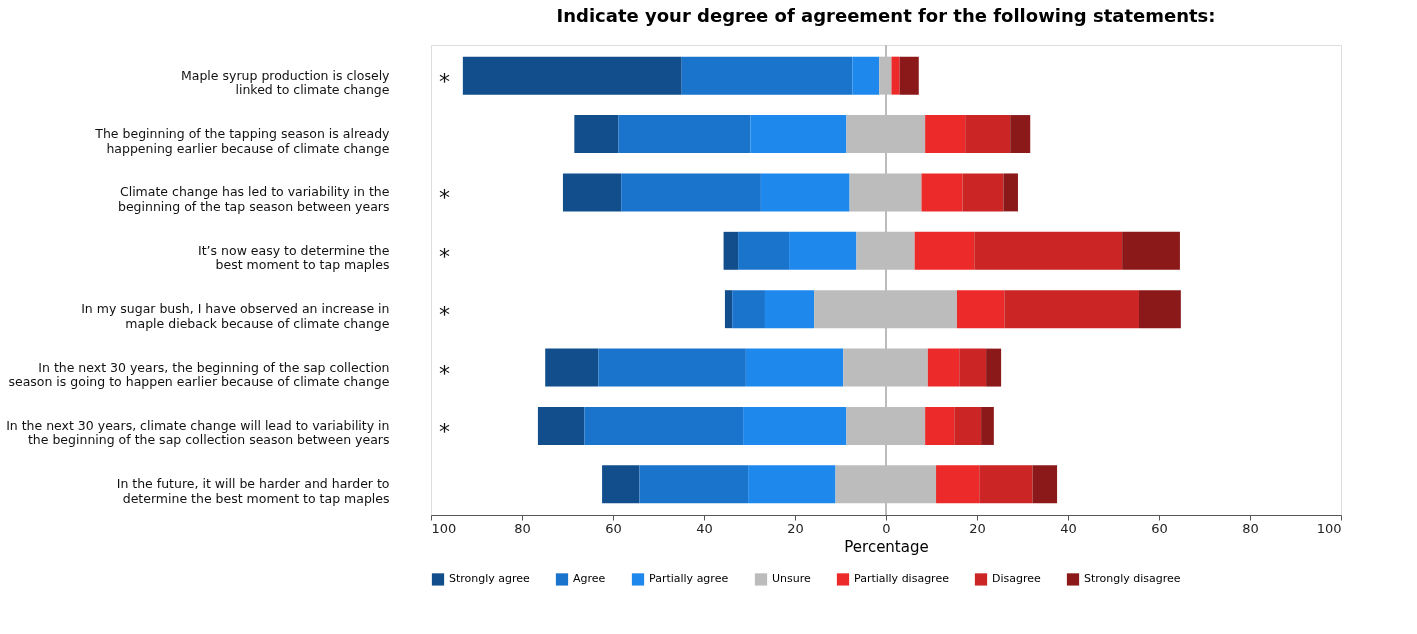 This screenshot has width=1417, height=634. Describe the element at coordinates (792, 579) in the screenshot. I see `legend-label: Unsure` at that location.